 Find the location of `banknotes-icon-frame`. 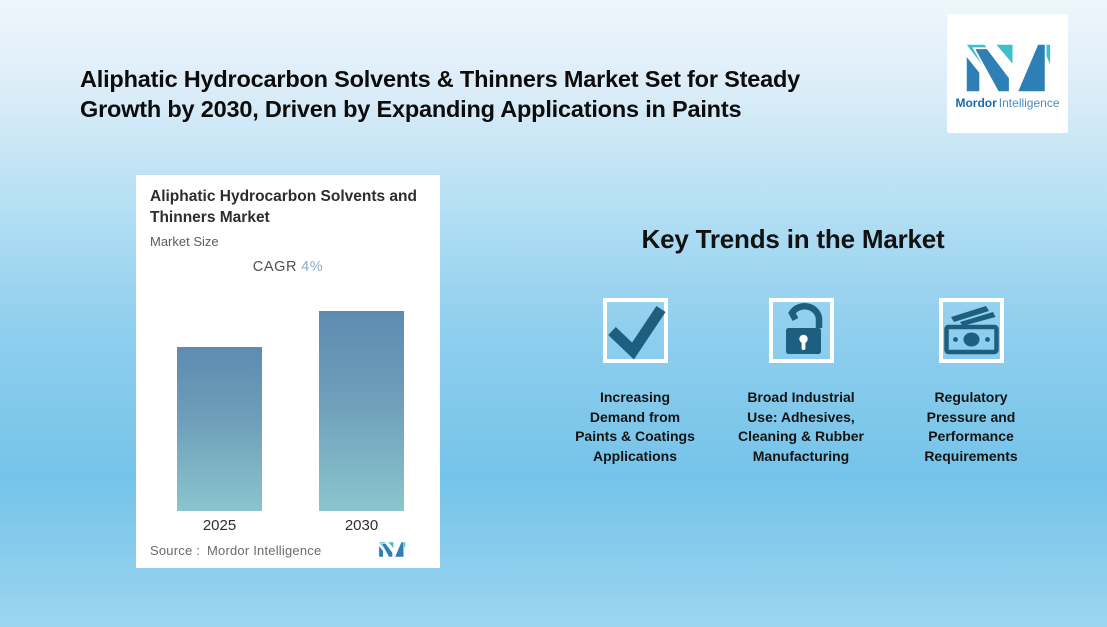

banknotes-icon-frame is located at coordinates (971, 330).